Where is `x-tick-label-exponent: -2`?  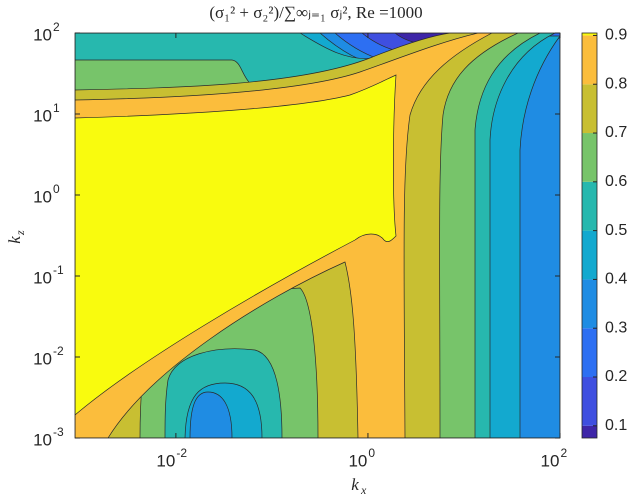
x-tick-label-exponent: -2 is located at coordinates (181, 453).